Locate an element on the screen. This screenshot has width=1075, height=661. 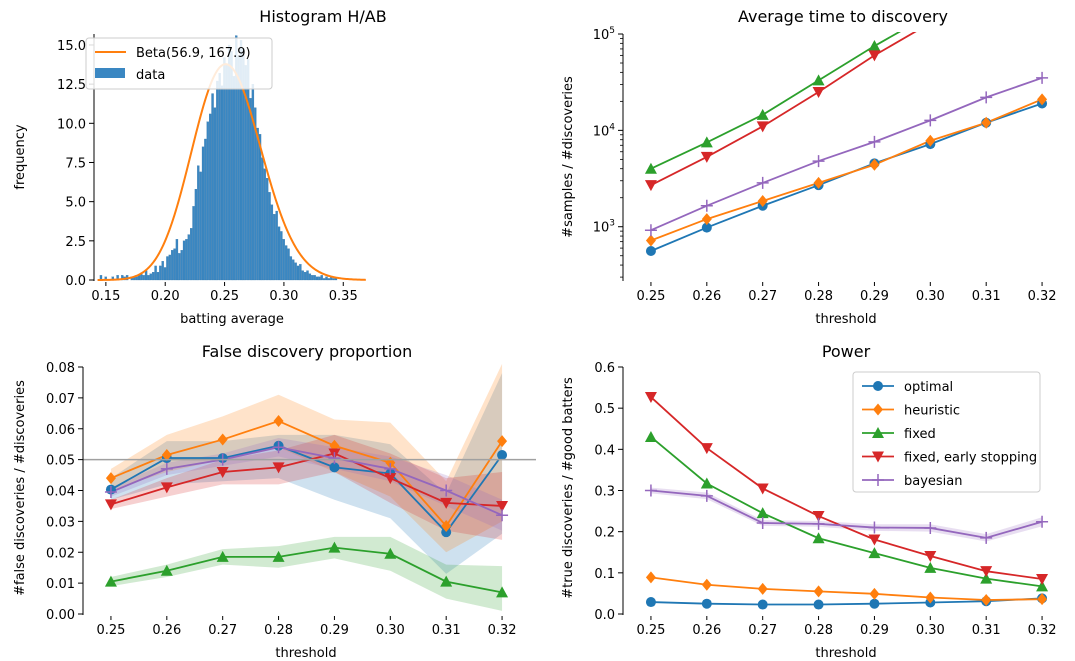
x-tick-label: 0.28 is located at coordinates (278, 630).